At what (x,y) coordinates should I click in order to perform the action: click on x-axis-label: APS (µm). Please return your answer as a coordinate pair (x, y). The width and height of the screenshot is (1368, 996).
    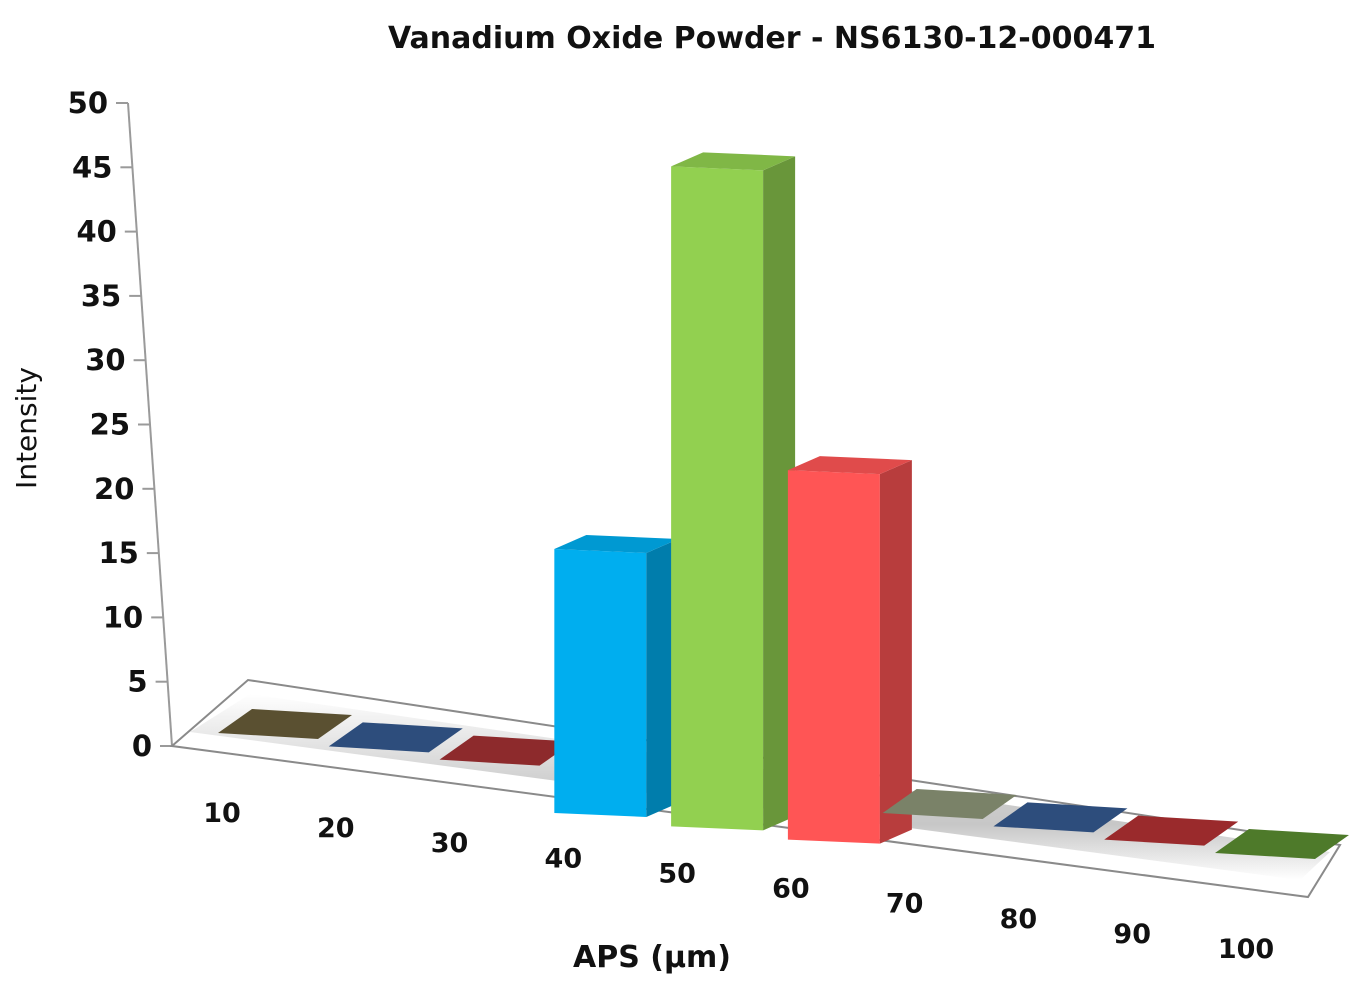
    Looking at the image, I should click on (652, 957).